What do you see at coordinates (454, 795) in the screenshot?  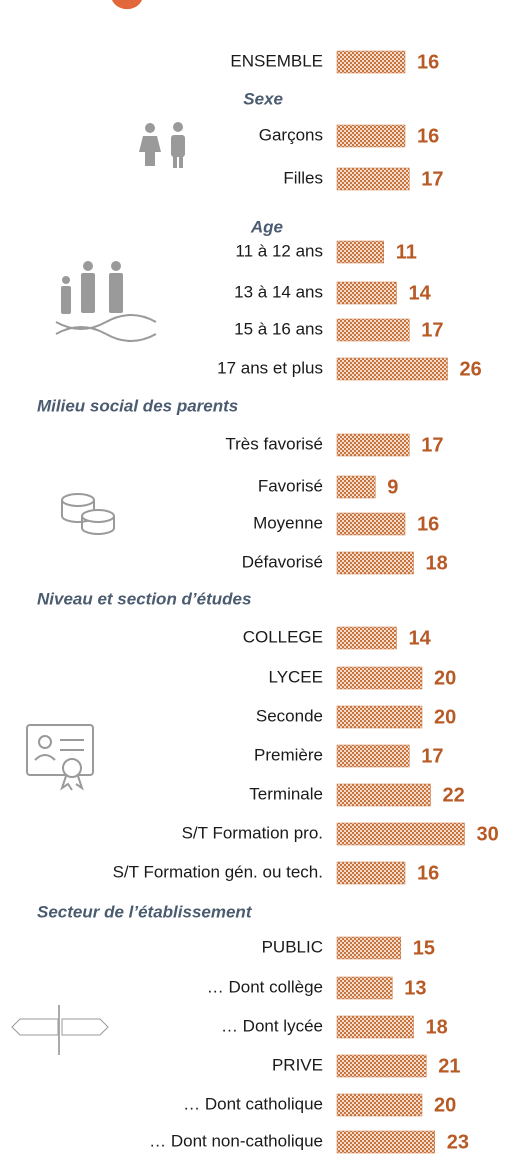 I see `value-label: 22` at bounding box center [454, 795].